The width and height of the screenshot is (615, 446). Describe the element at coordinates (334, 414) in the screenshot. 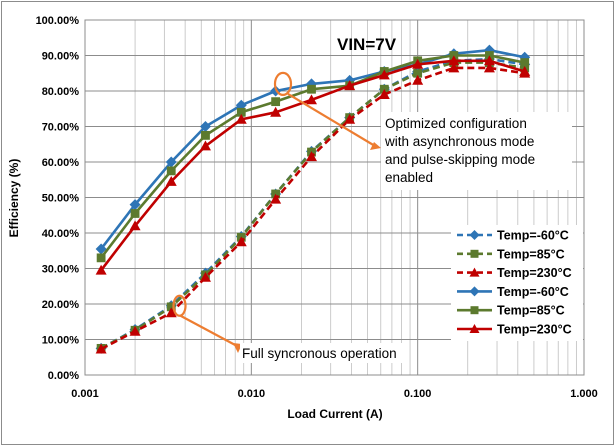

I see `x-axis-label: Load Current (A)` at that location.